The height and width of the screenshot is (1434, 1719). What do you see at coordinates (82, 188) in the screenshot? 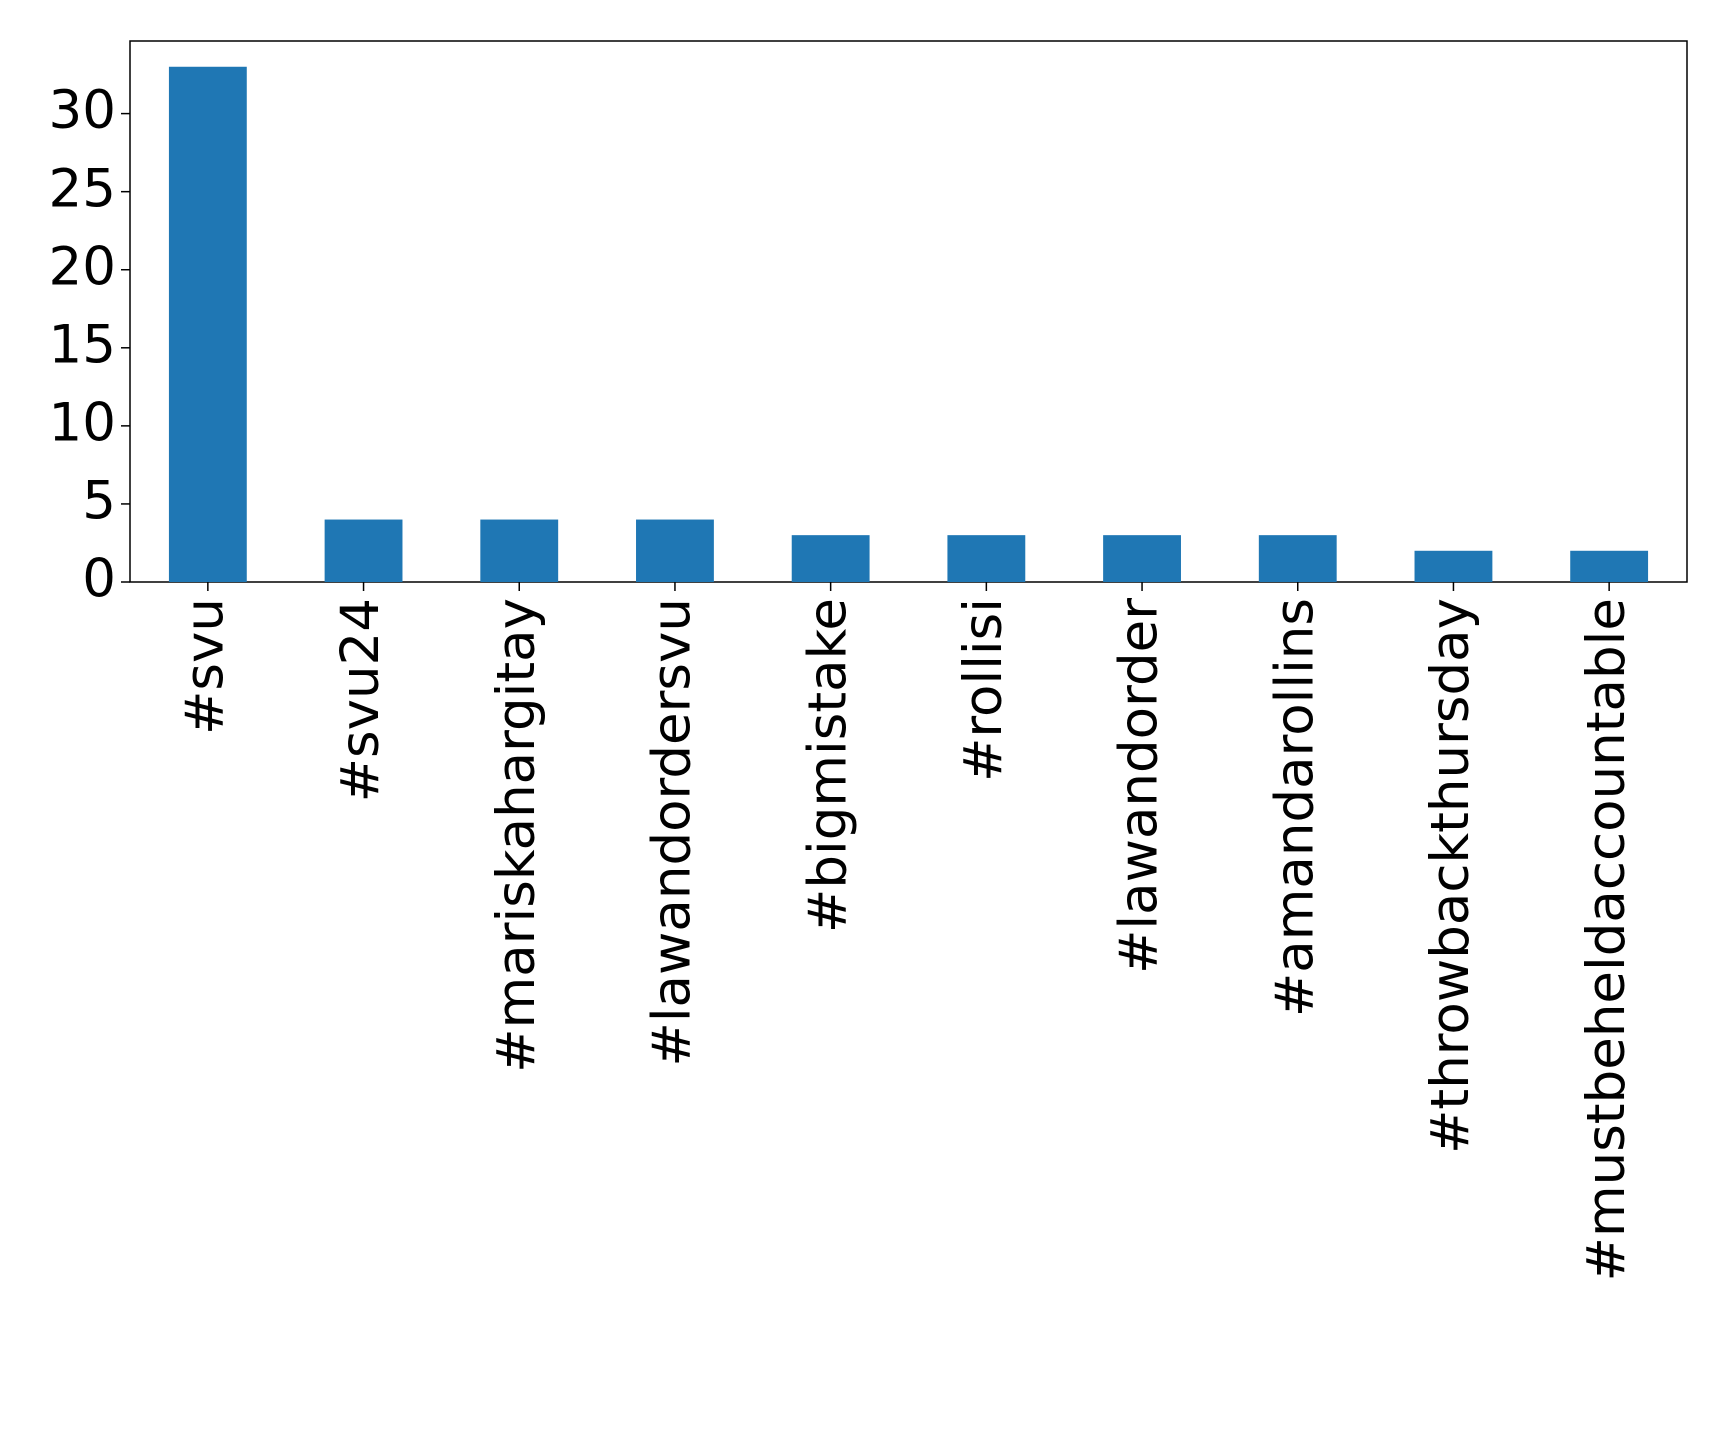
I see `y-tick-label: 25` at bounding box center [82, 188].